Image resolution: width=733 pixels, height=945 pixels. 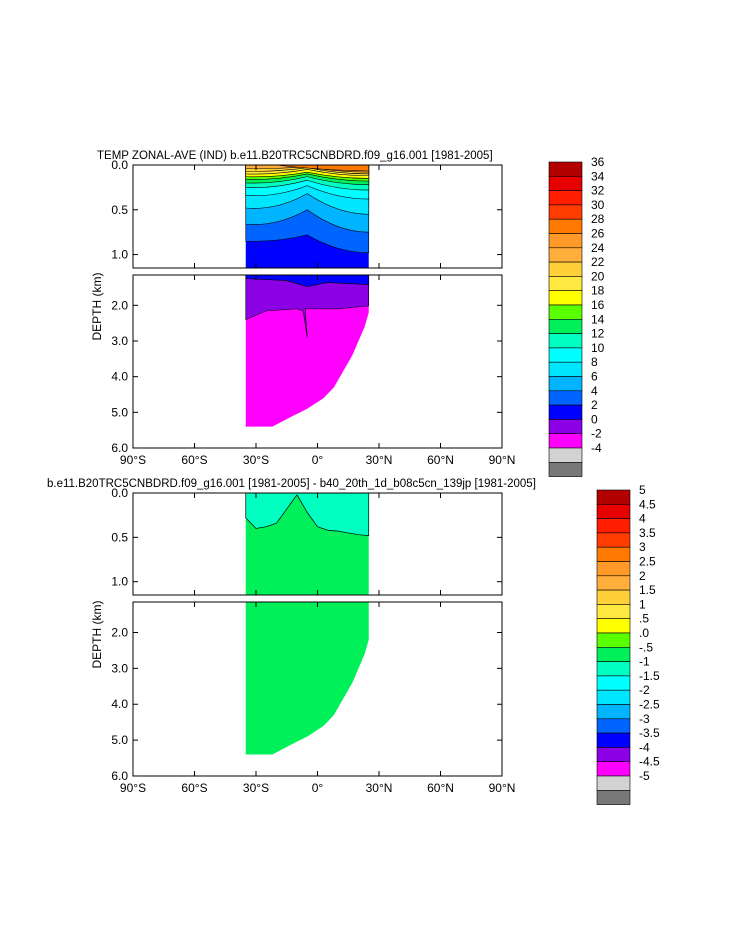 What do you see at coordinates (644, 619) in the screenshot?
I see `colorbar-label: .5` at bounding box center [644, 619].